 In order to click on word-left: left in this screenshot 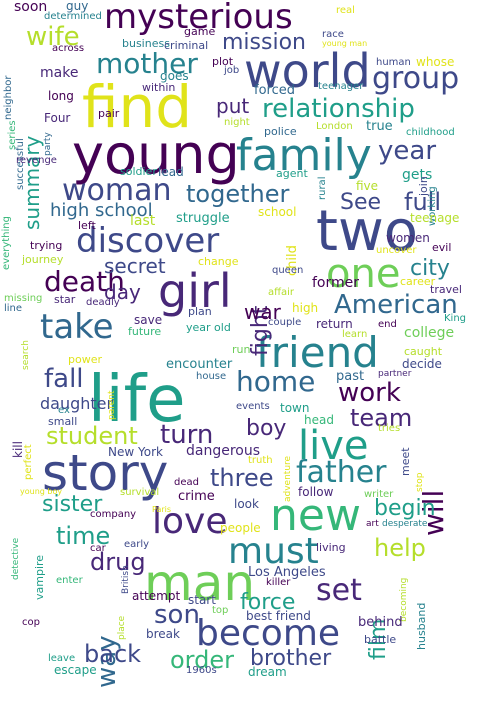, I will do `click(87, 225)`.